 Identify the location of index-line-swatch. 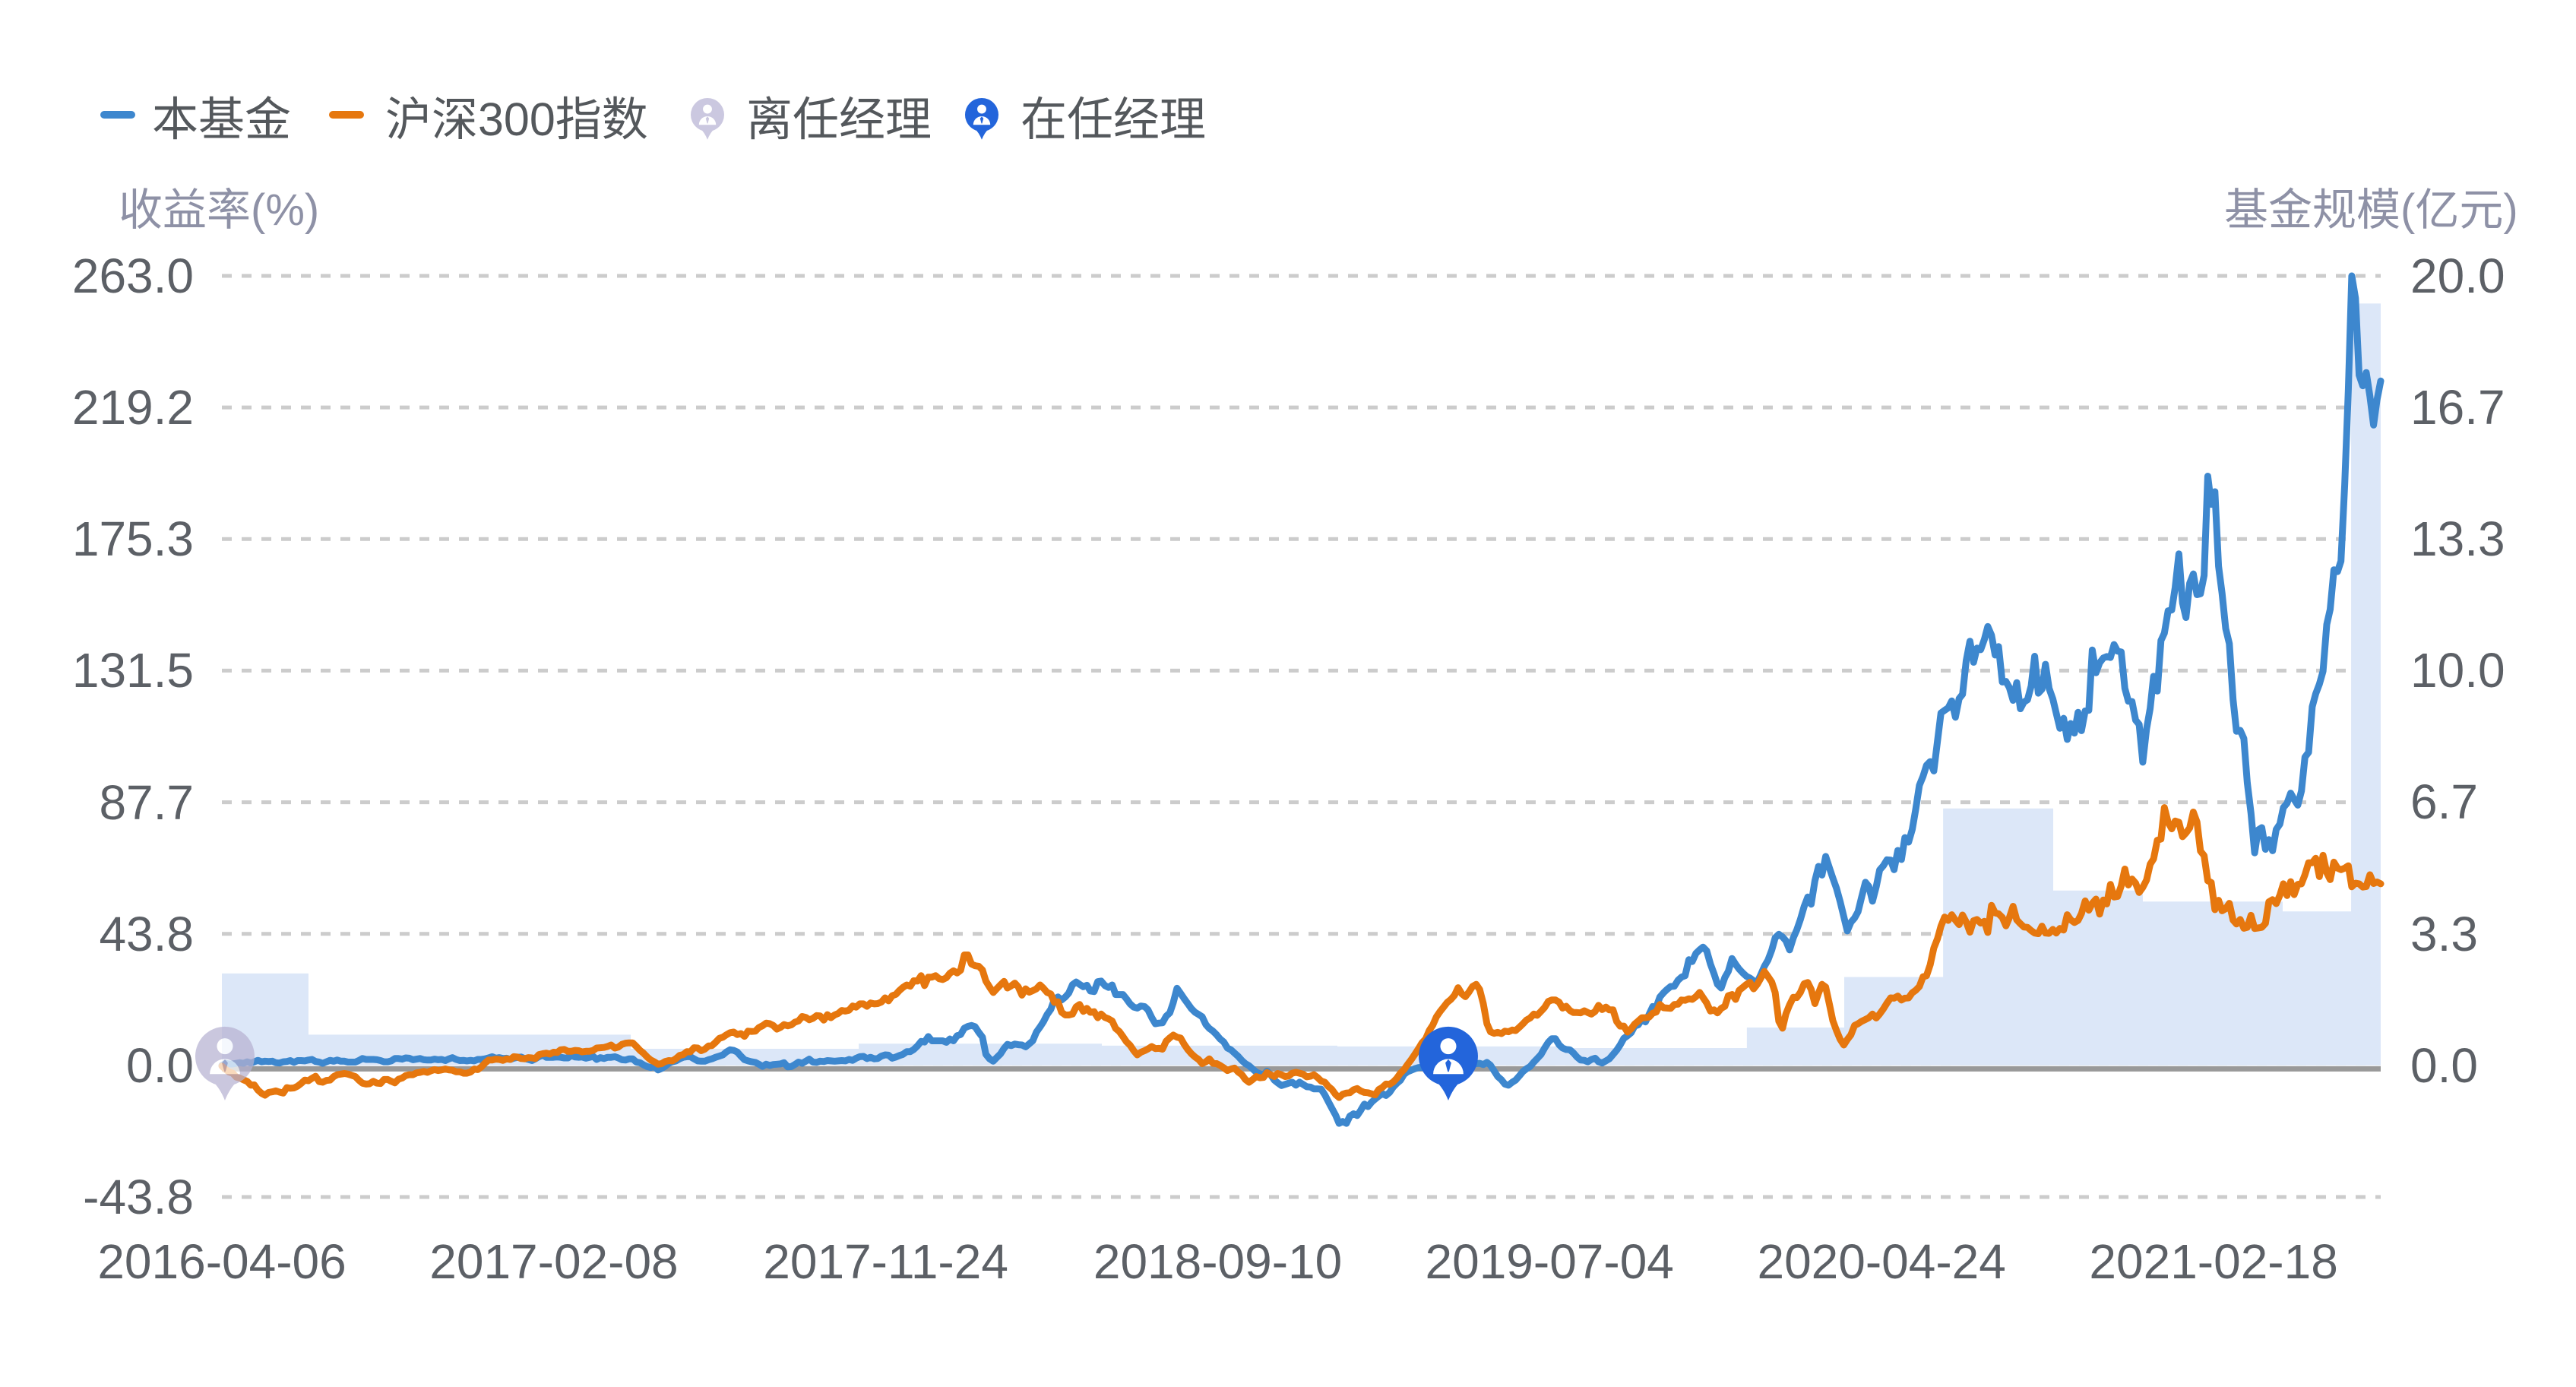
(346, 115).